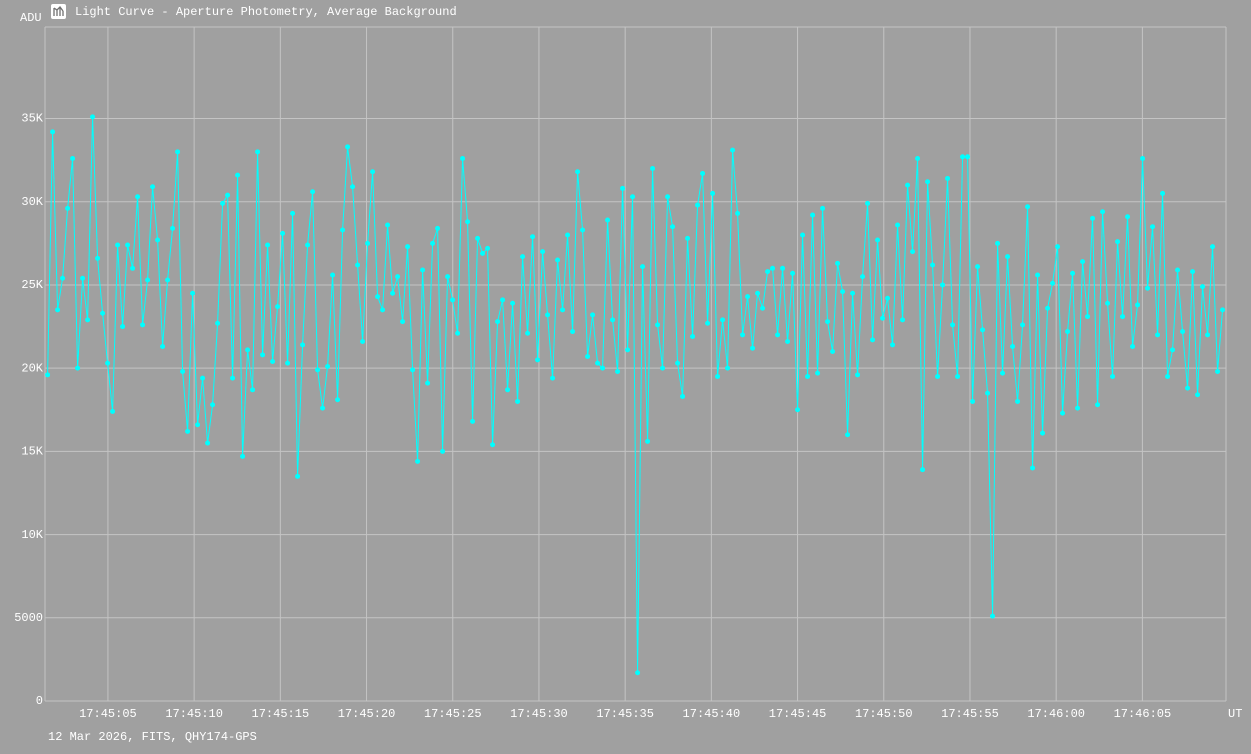  I want to click on y-tick-label: 35K, so click(32, 119).